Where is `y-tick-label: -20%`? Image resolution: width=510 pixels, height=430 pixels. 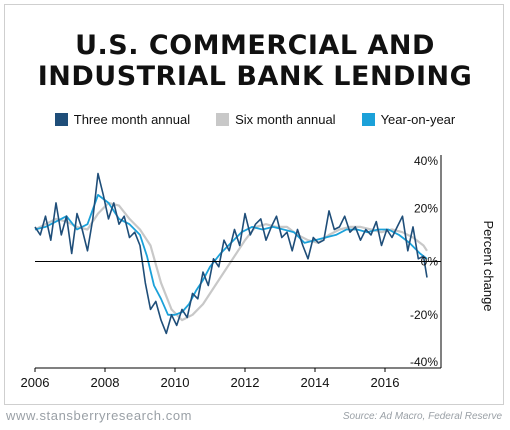 y-tick-label: -20% is located at coordinates (424, 315).